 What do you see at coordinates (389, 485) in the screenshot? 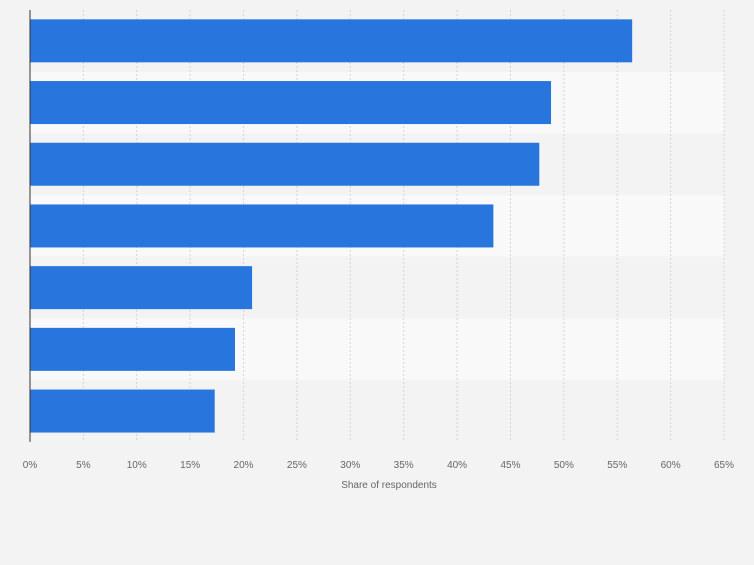
I see `x-axis-title: Share of respondents` at bounding box center [389, 485].